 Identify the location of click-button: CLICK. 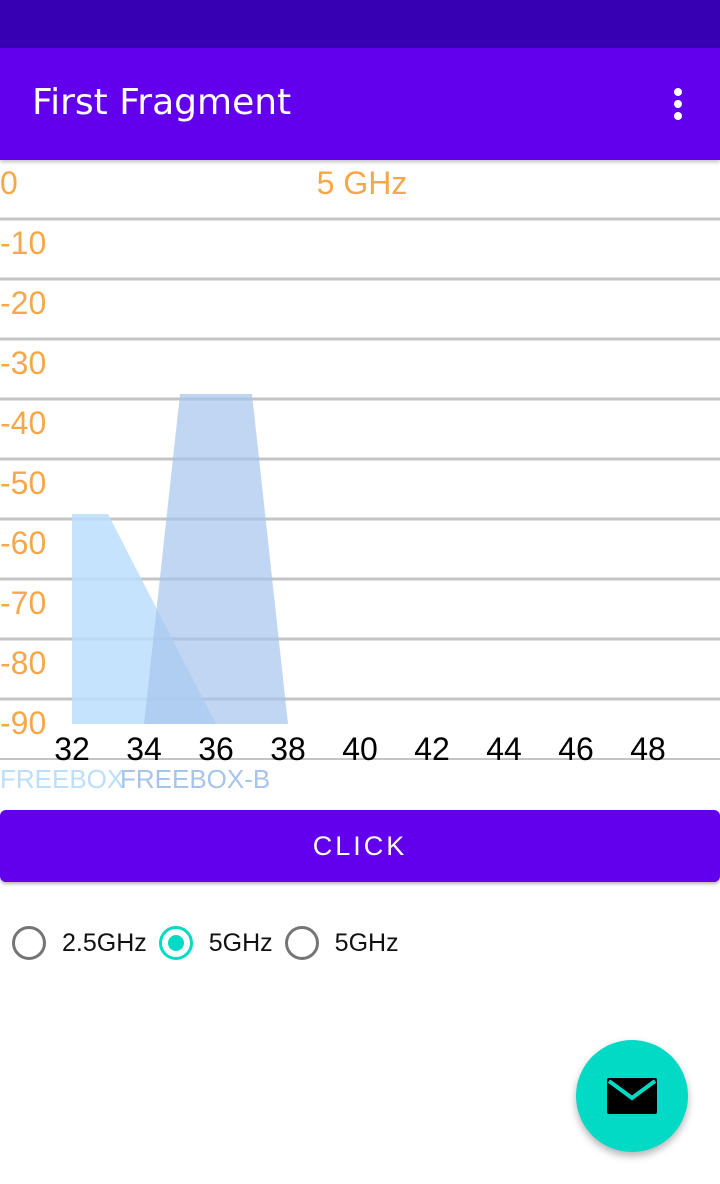
(360, 846).